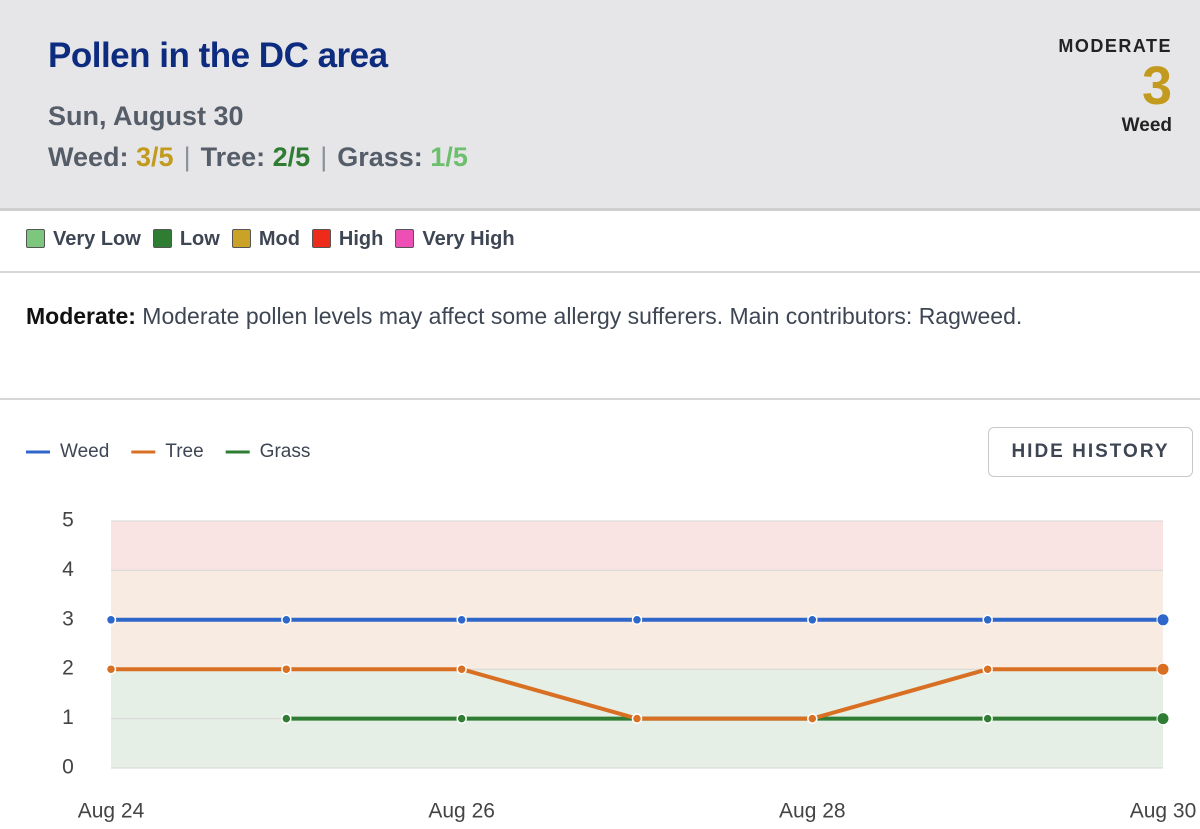 This screenshot has height=829, width=1200. Describe the element at coordinates (68, 668) in the screenshot. I see `y-tick-label: 2` at that location.